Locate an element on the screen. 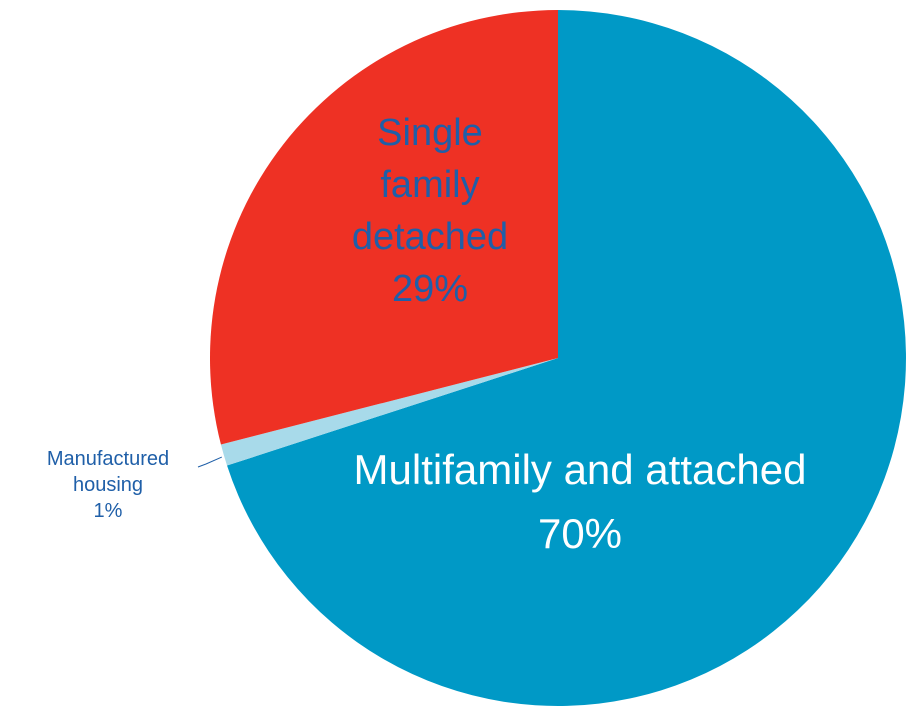 The image size is (910, 707). slice-name-label: housing is located at coordinates (108, 485).